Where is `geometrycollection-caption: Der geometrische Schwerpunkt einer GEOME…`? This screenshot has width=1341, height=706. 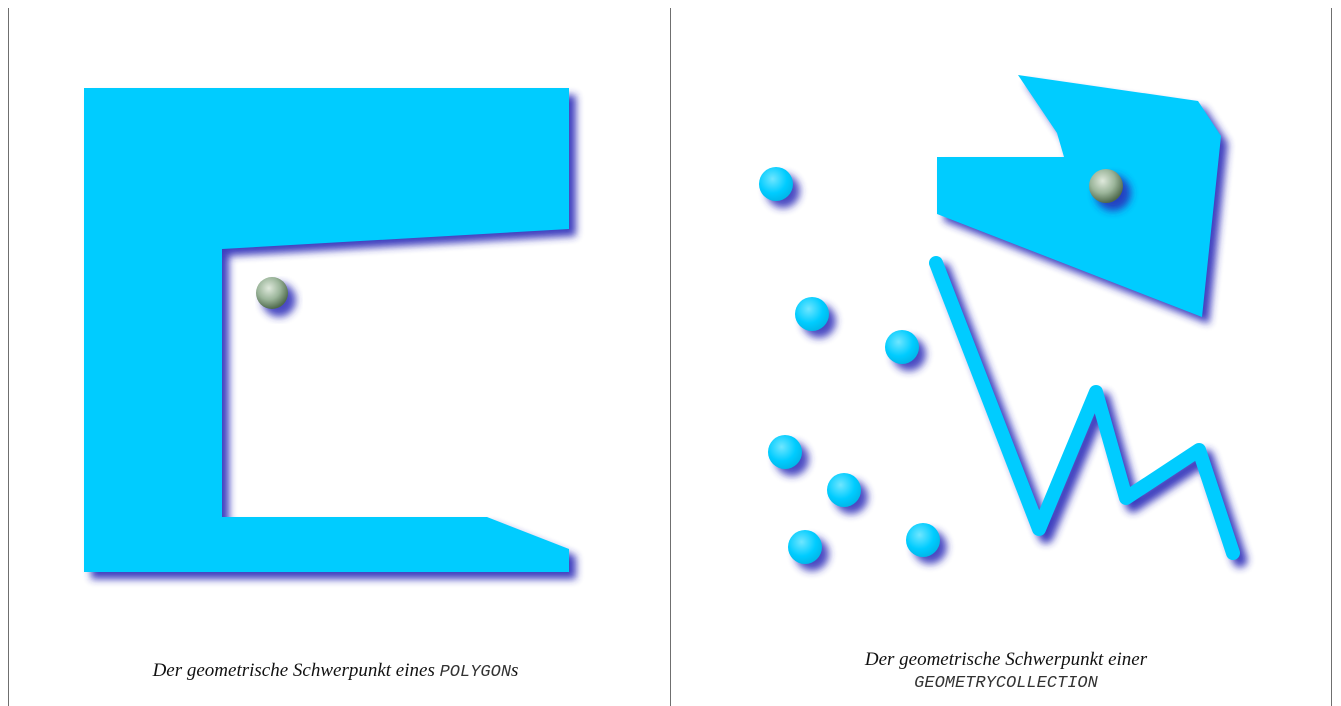 geometrycollection-caption: Der geometrische Schwerpunkt einer GEOME… is located at coordinates (1006, 672).